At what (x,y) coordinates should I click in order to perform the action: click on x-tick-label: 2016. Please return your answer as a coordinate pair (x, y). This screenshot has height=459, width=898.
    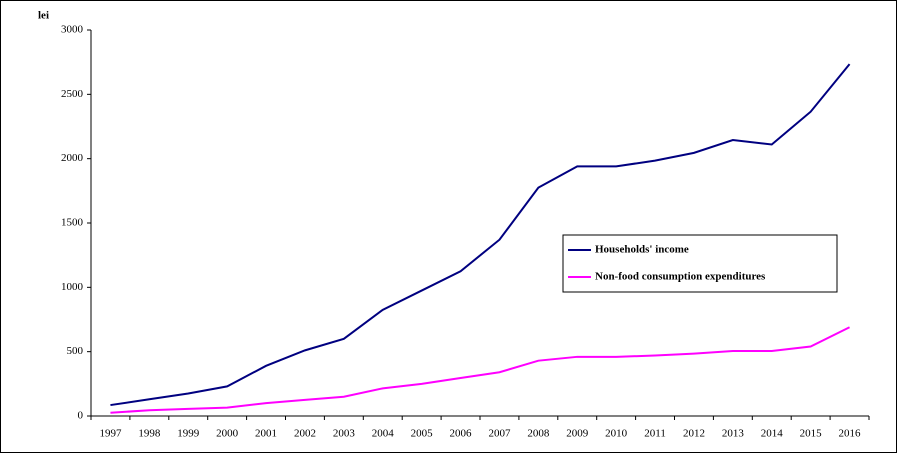
    Looking at the image, I should click on (850, 434).